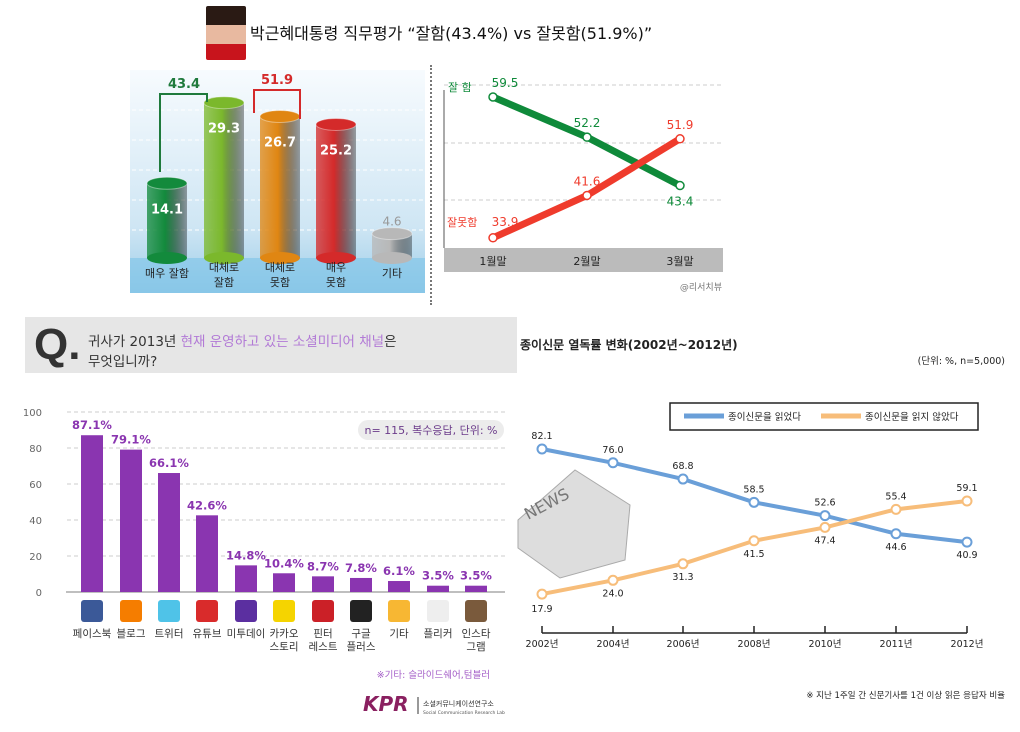 This screenshot has height=732, width=1020. Describe the element at coordinates (542, 644) in the screenshot. I see `x-tick-label: 2002년` at that location.